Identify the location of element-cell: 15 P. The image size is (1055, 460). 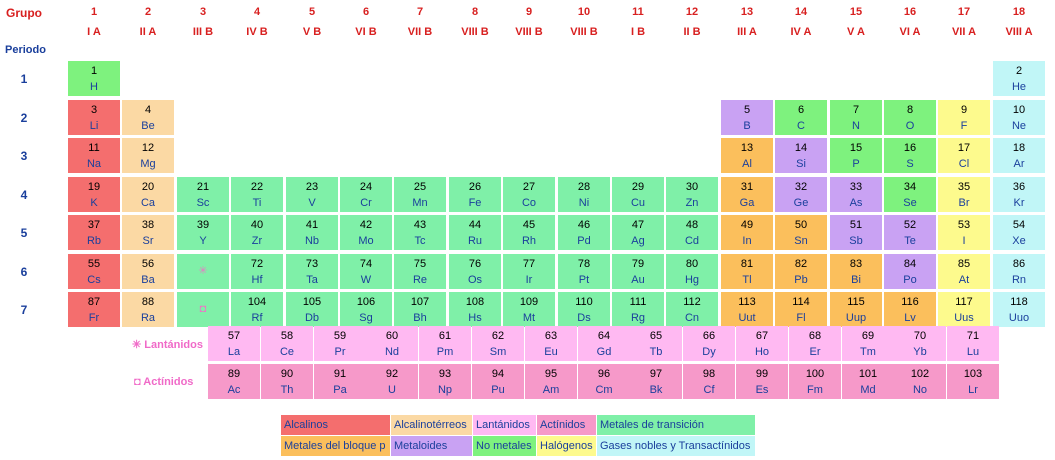
(856, 155).